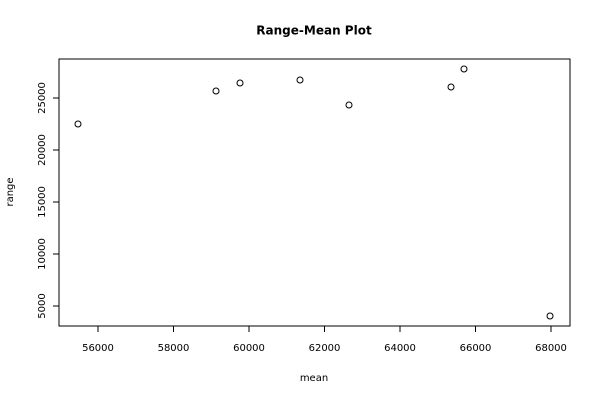  I want to click on x-tick-label: 56000, so click(98, 348).